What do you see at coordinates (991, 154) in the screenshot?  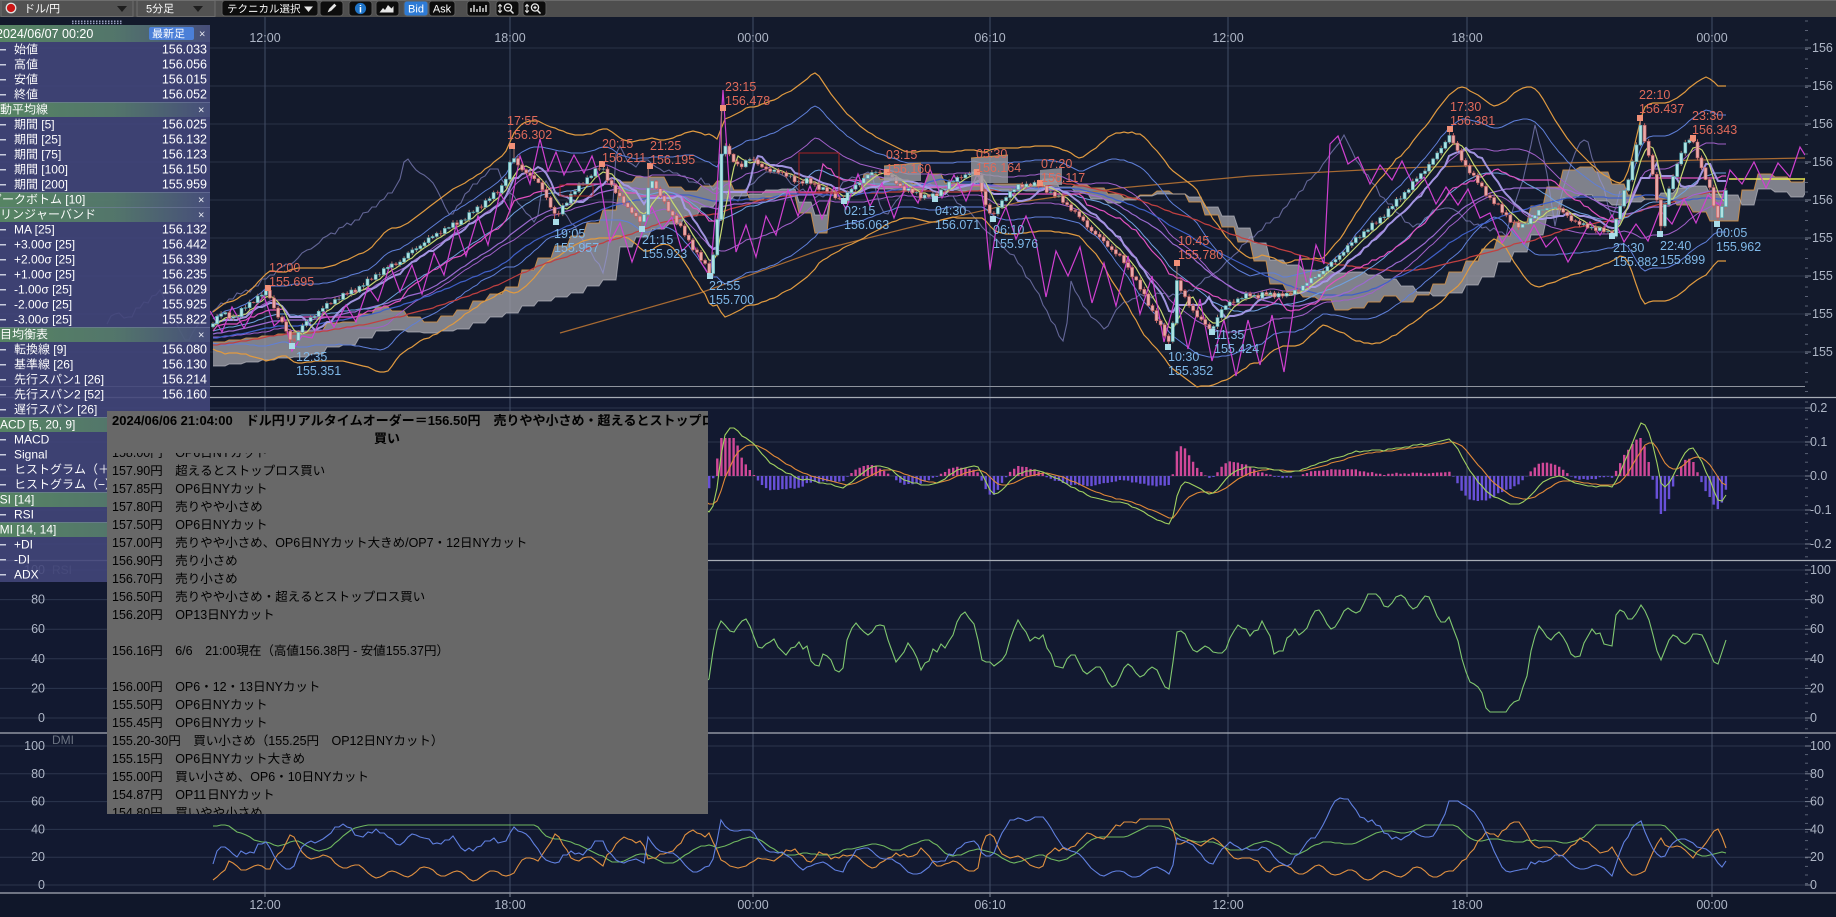 I see `svg-text: 05:30` at bounding box center [991, 154].